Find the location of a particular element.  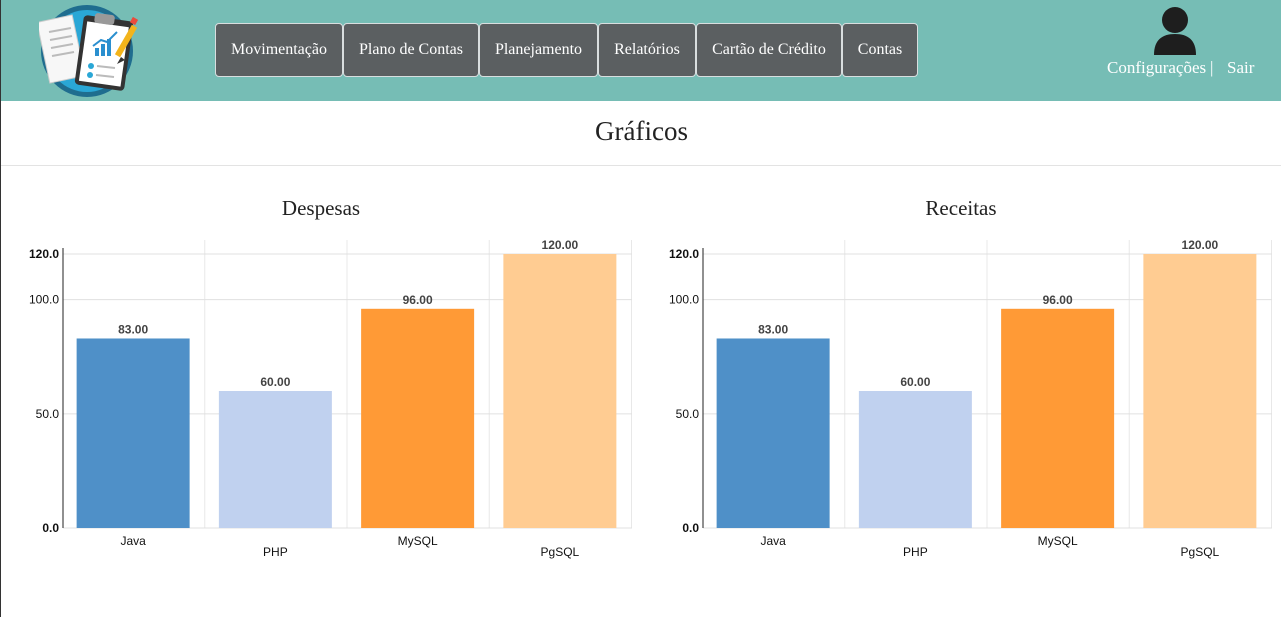

nav-planejamento-button: Planejamento is located at coordinates (538, 50).